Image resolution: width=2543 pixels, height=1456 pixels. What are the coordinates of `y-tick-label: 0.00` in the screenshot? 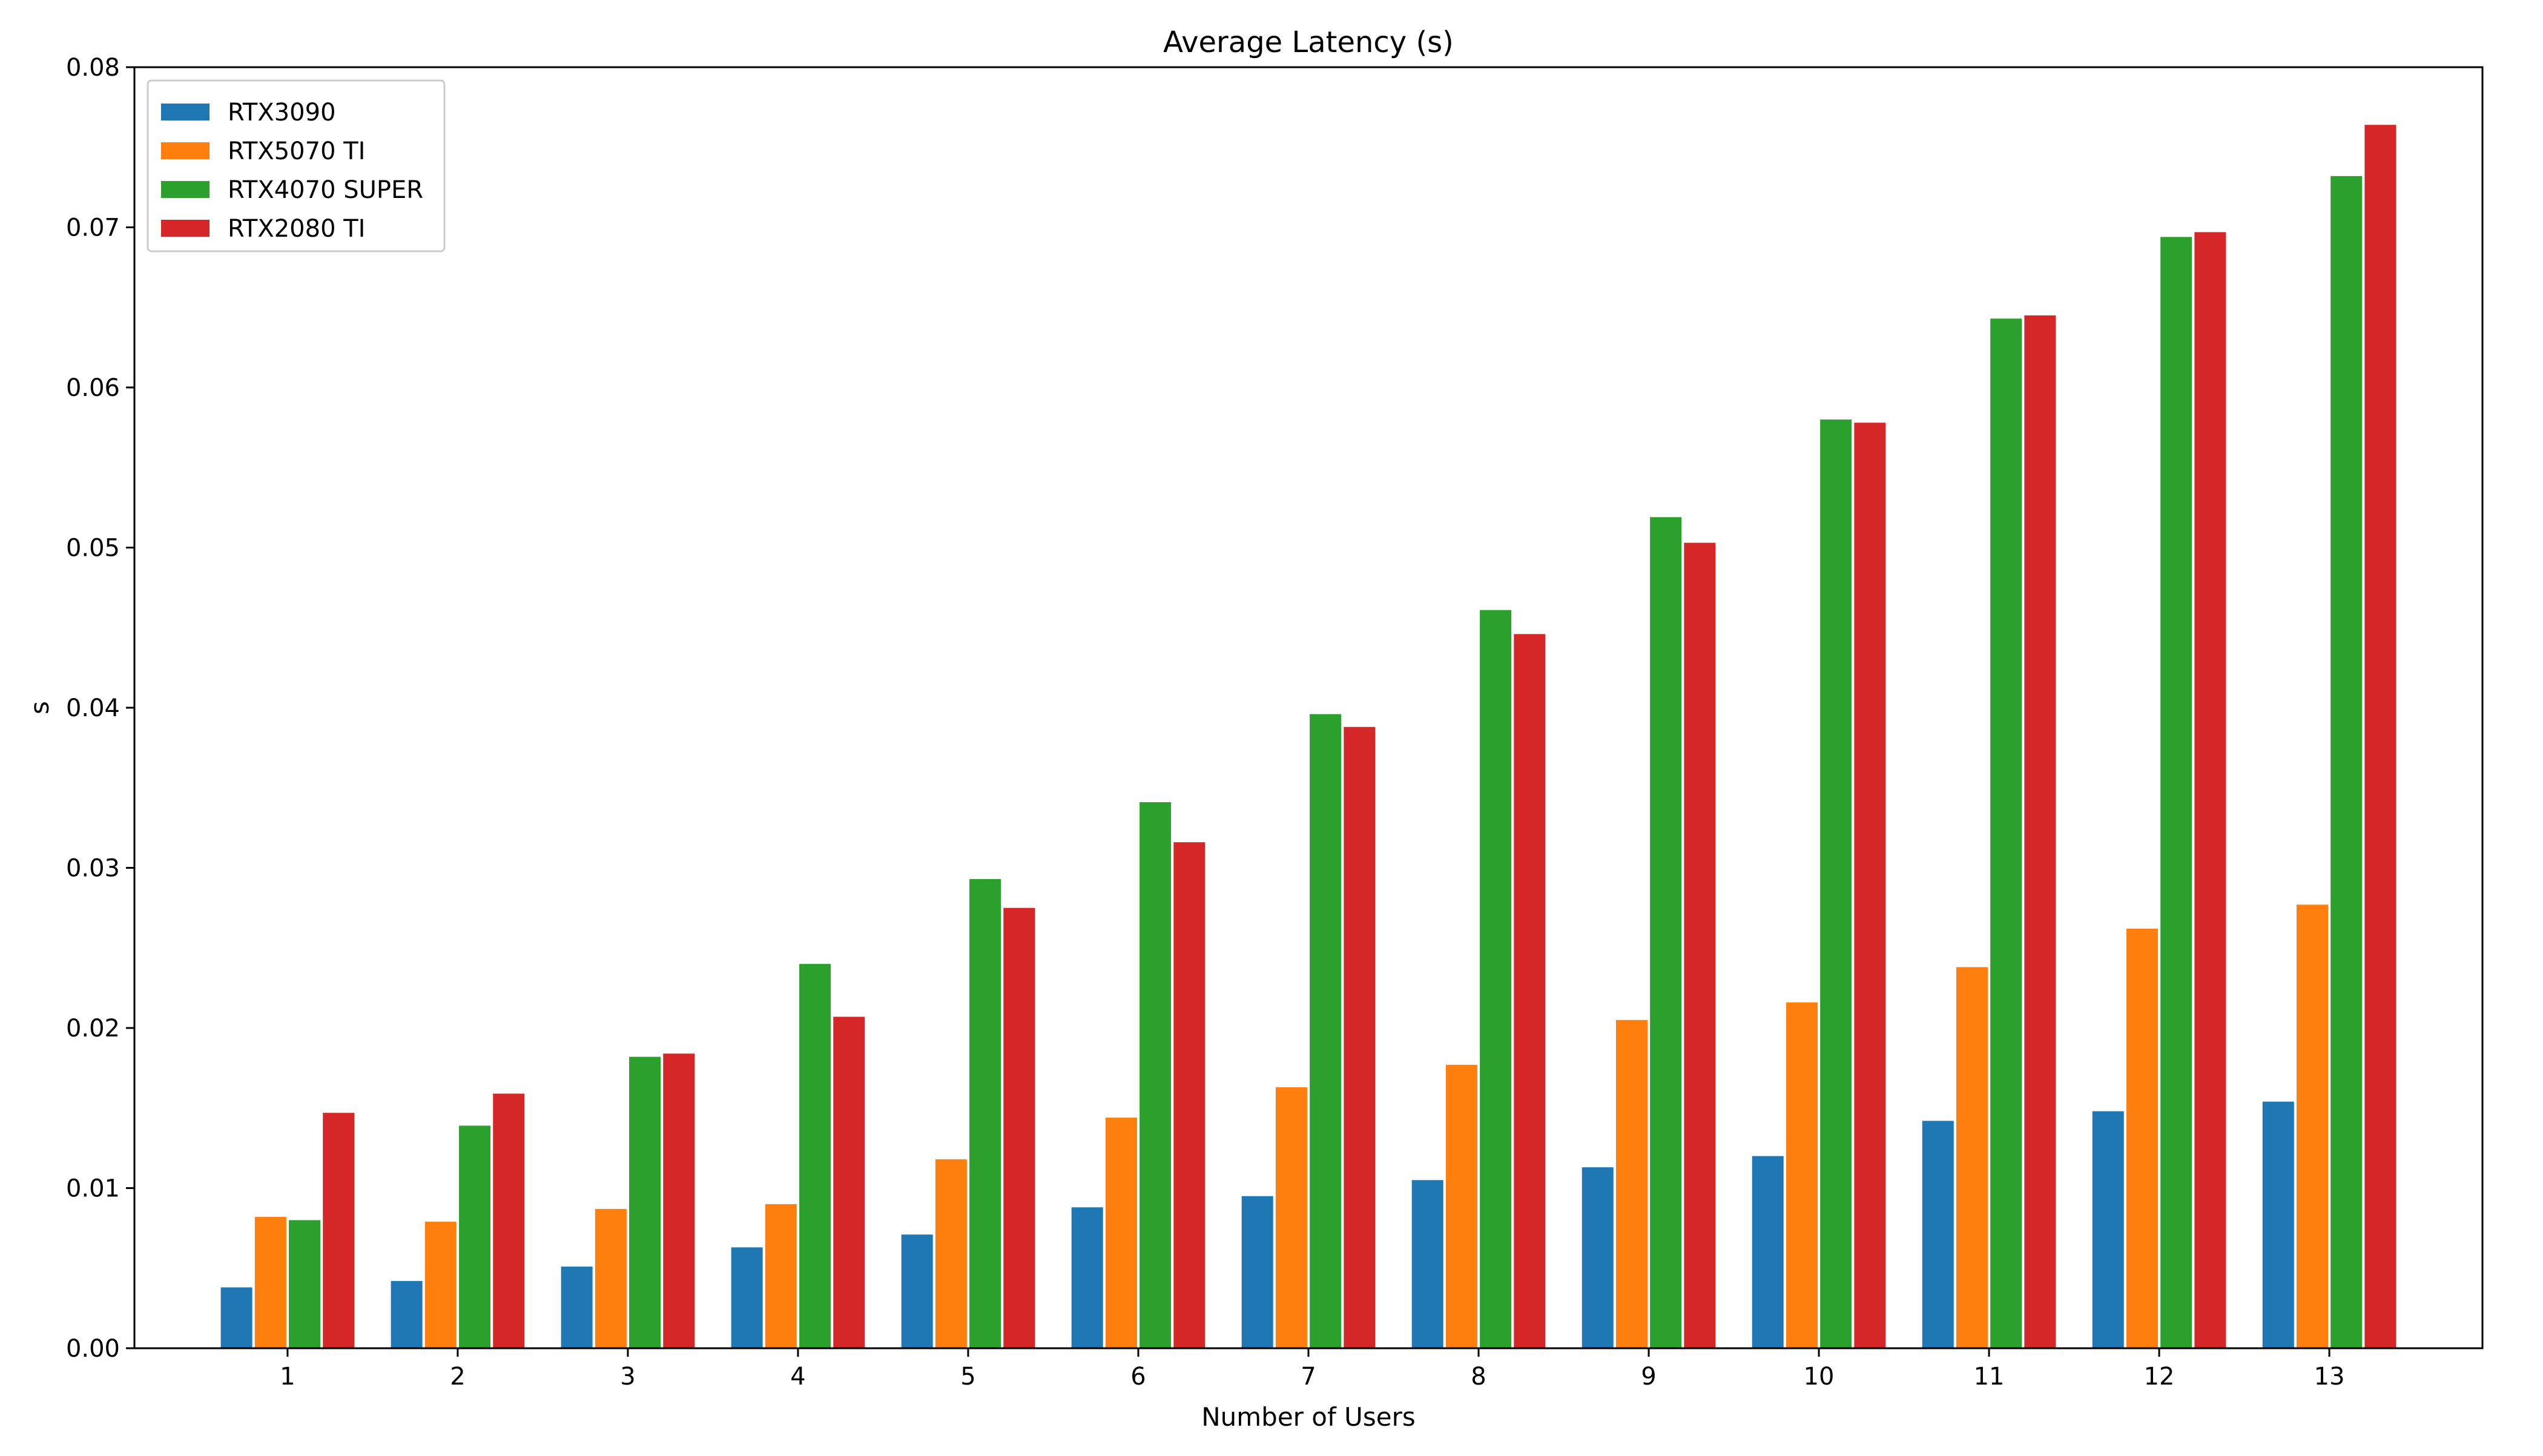 It's located at (93, 1349).